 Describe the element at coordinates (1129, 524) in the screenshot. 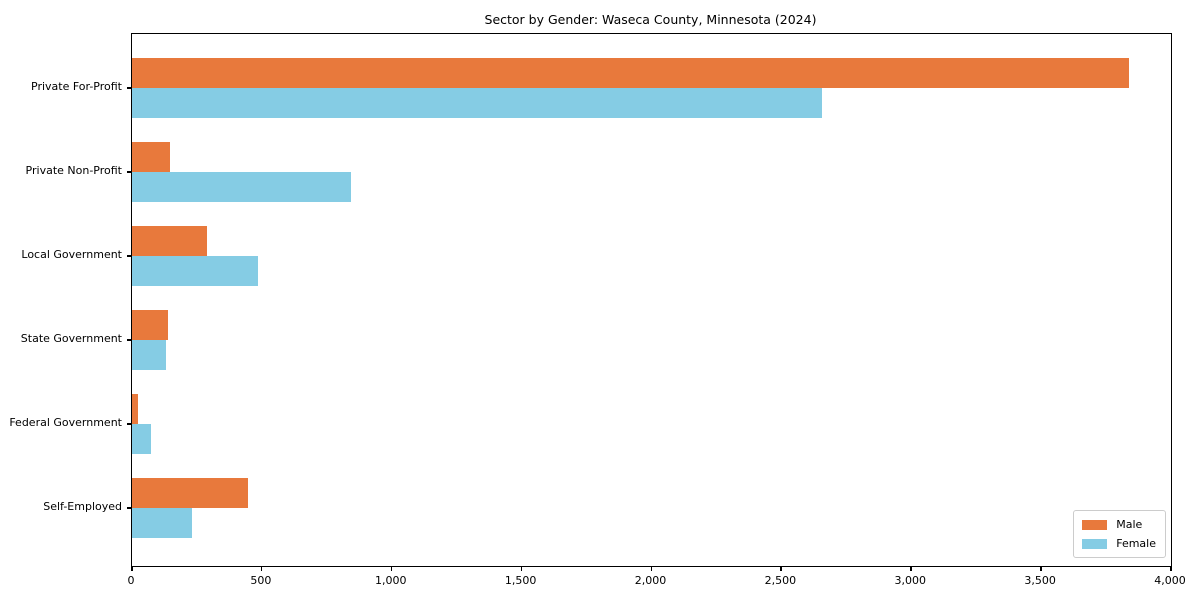

I see `legend-label-male: Male` at that location.